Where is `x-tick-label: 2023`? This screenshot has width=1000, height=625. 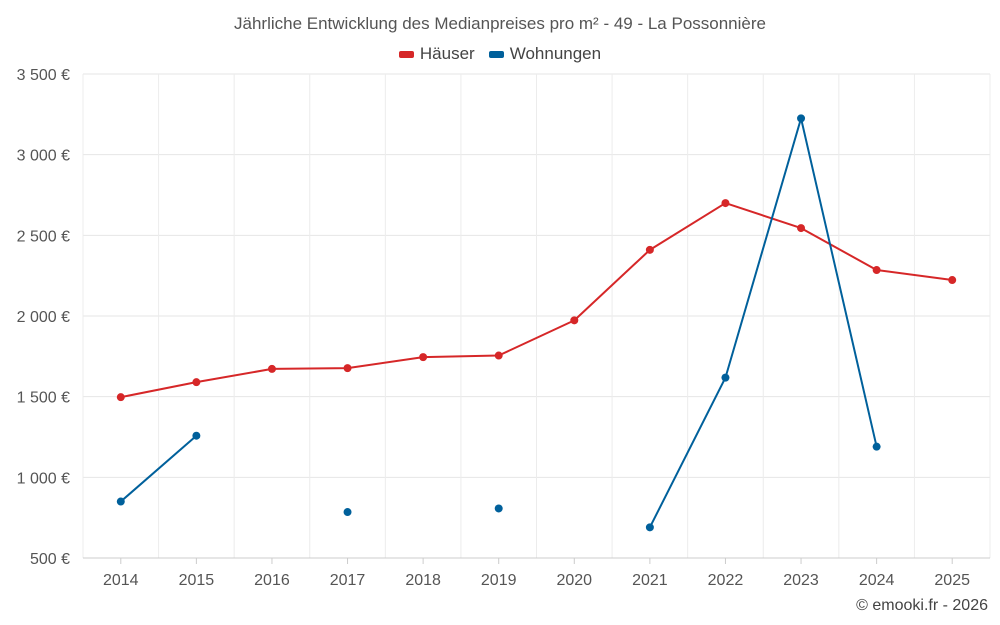
x-tick-label: 2023 is located at coordinates (801, 580).